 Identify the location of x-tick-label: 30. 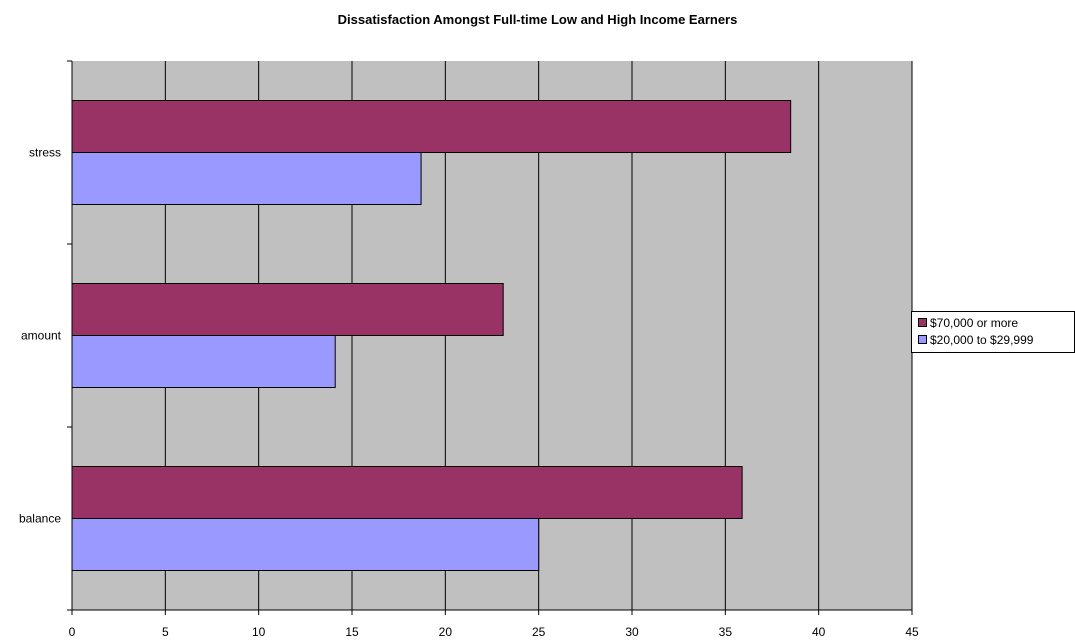
(632, 632).